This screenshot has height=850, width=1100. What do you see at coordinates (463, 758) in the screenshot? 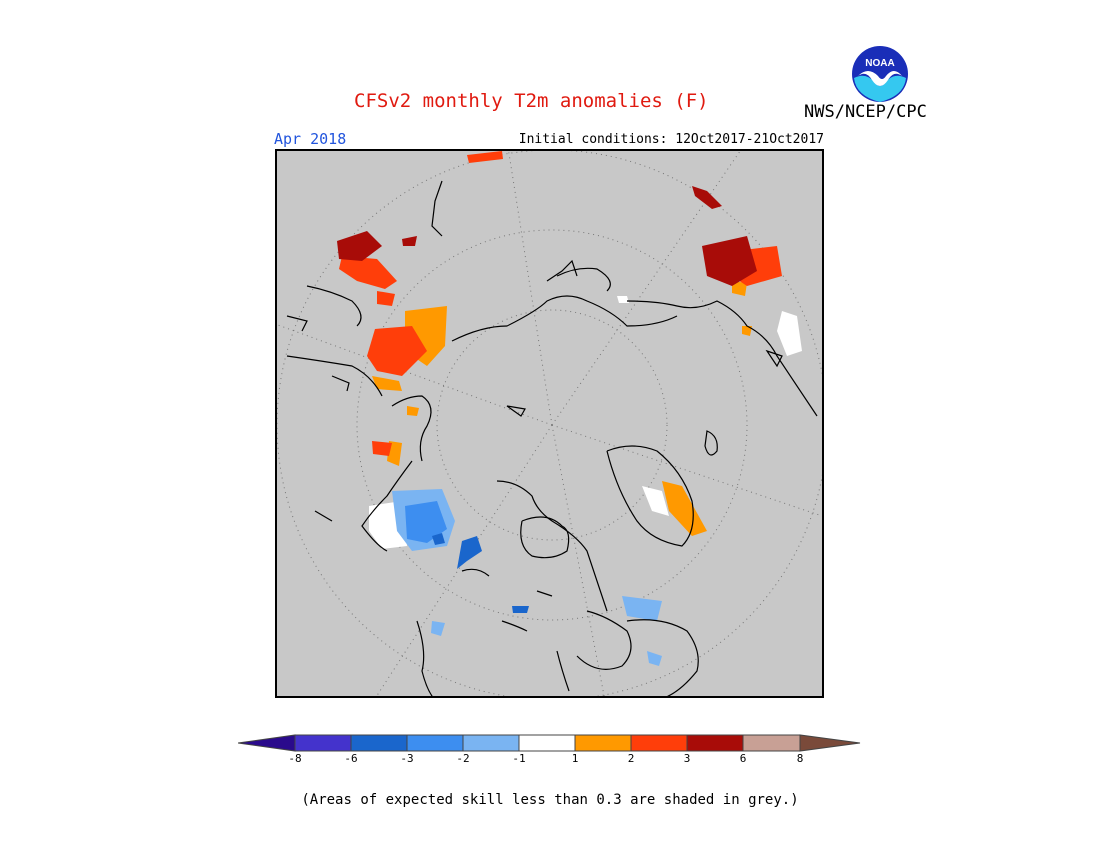
I see `colorbar-tick: -2` at bounding box center [463, 758].